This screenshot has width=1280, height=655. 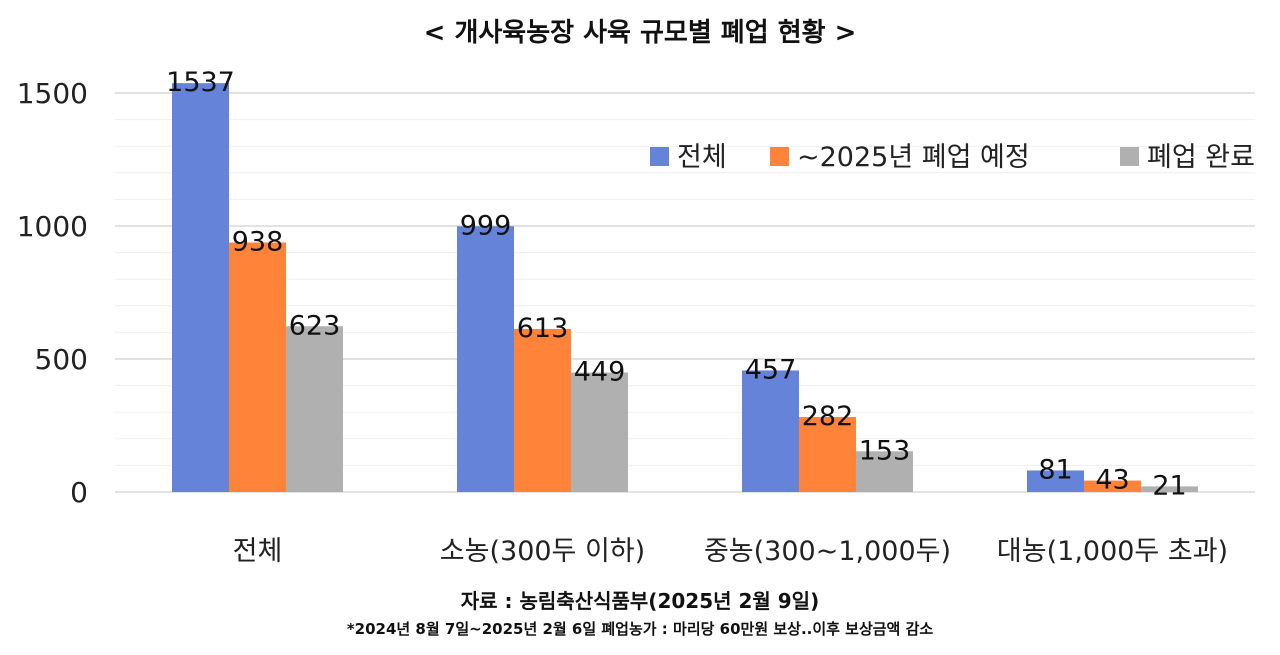 What do you see at coordinates (315, 325) in the screenshot?
I see `data-label: 623` at bounding box center [315, 325].